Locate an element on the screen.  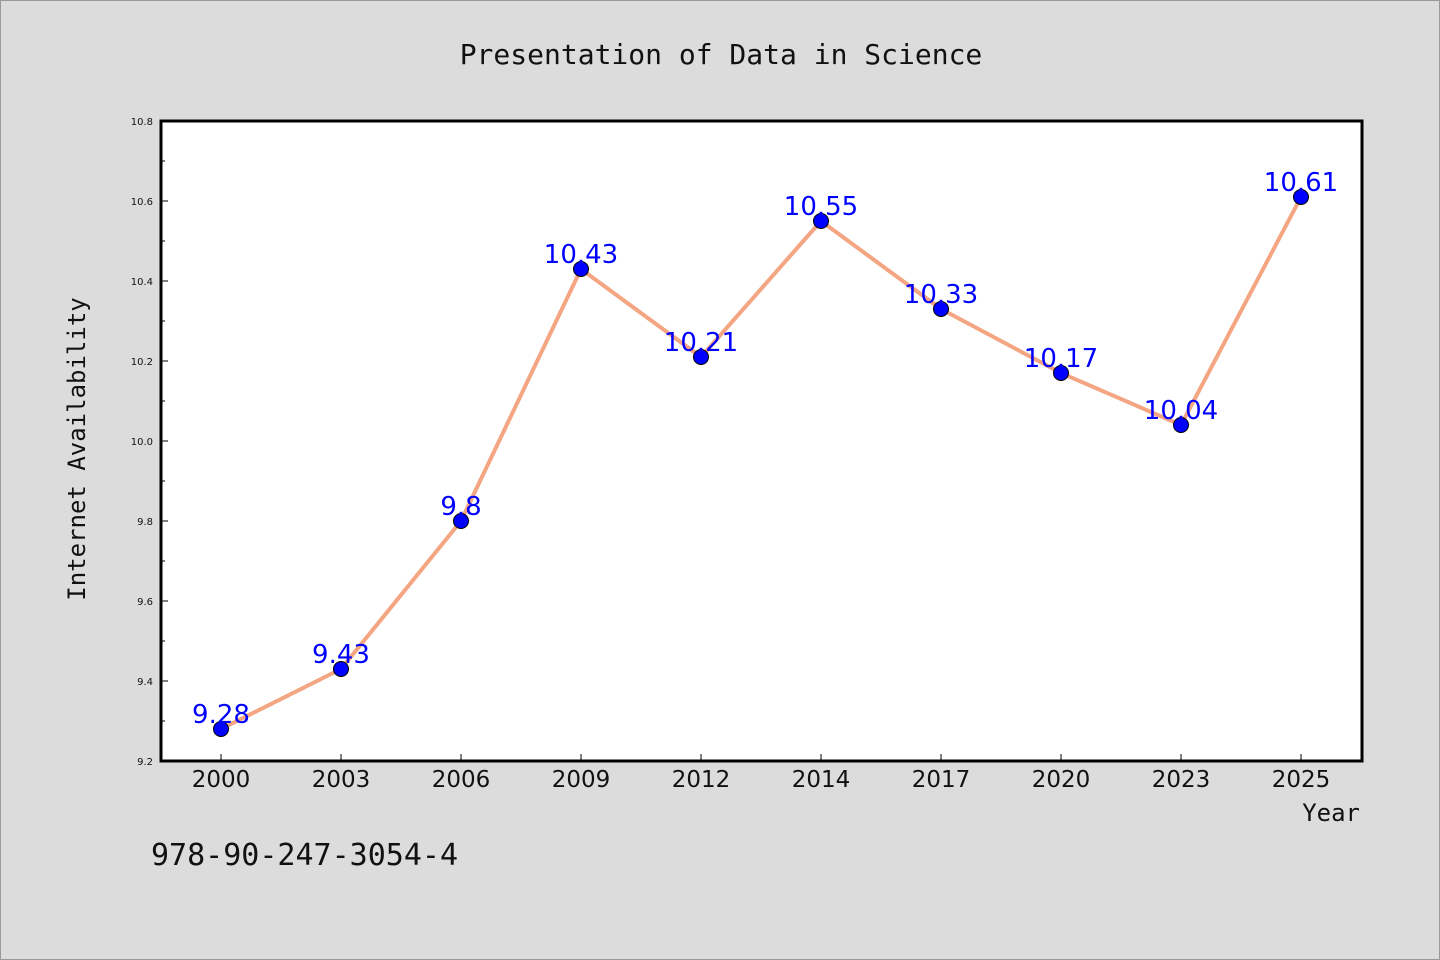
isbn-text: 978-90-247-3054-4 is located at coordinates (304, 855).